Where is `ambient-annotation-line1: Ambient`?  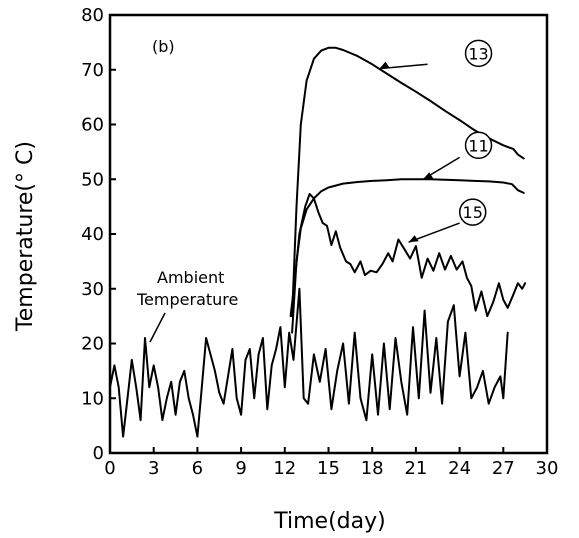 ambient-annotation-line1: Ambient is located at coordinates (190, 277).